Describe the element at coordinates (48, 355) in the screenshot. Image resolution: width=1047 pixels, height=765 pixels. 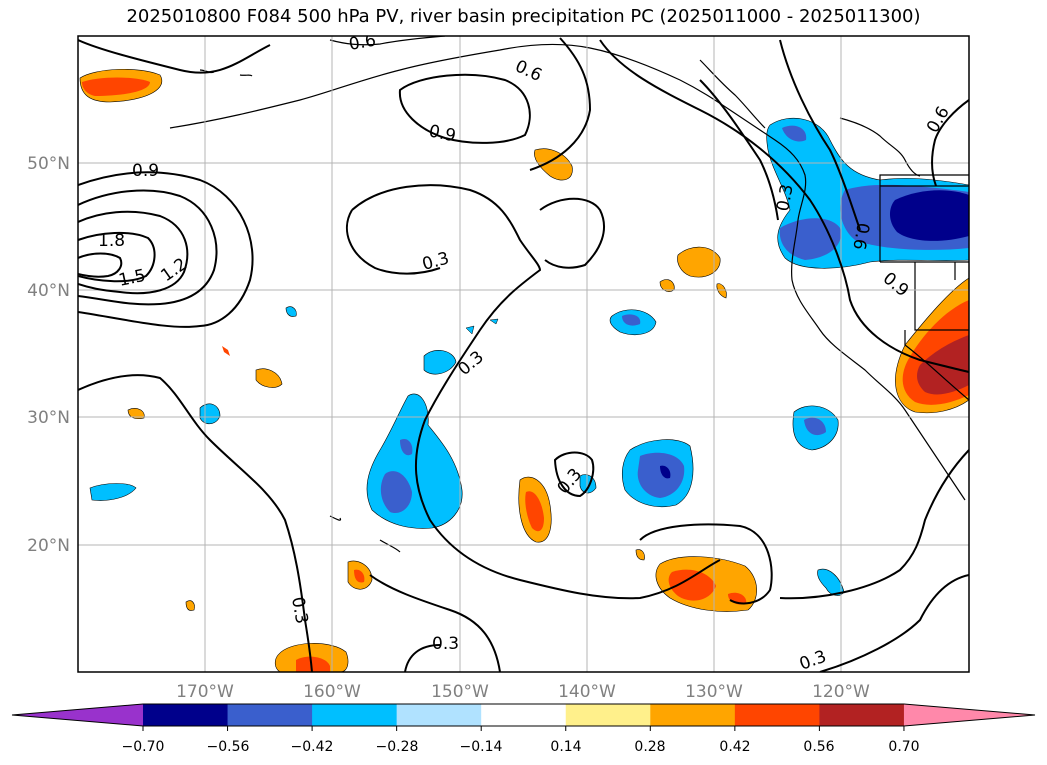
I see `latitude-labels: 50°N 40°N 30°N 20°N` at that location.